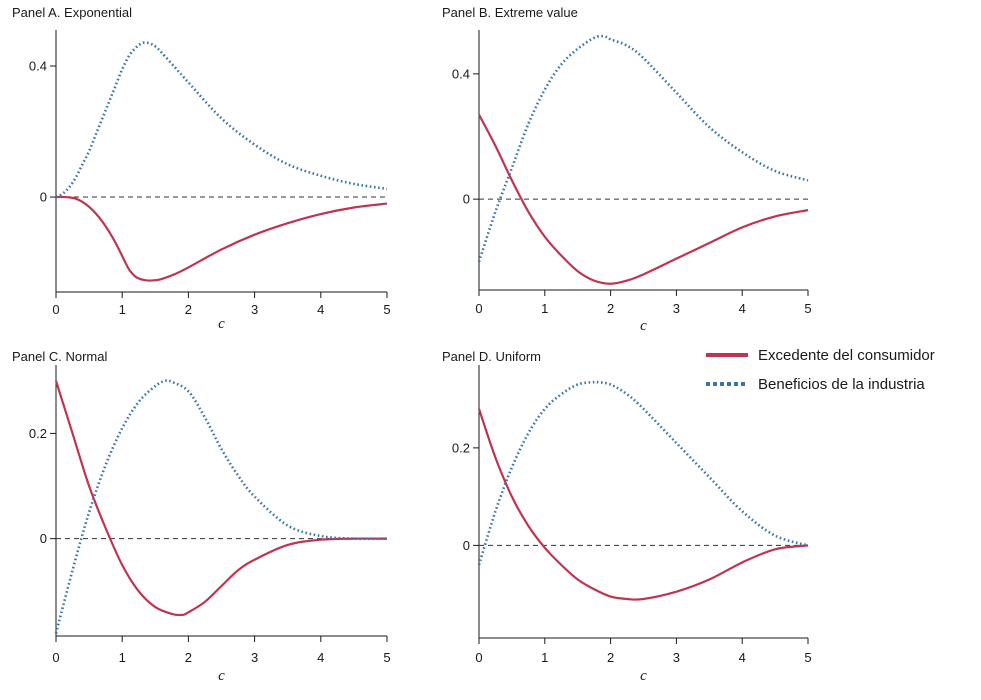  I want to click on legend-label: Beneficios de la industria, so click(841, 384).